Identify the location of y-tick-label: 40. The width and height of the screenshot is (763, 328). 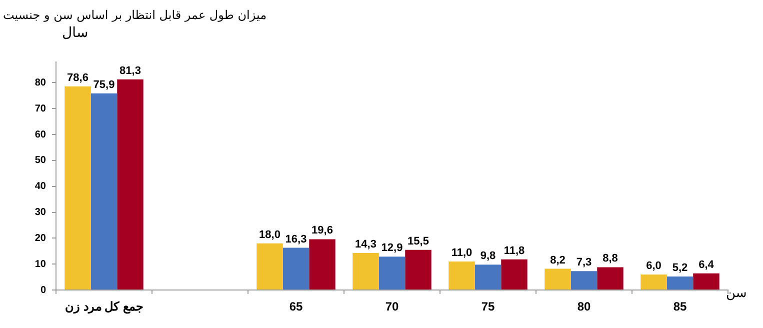
(40, 186).